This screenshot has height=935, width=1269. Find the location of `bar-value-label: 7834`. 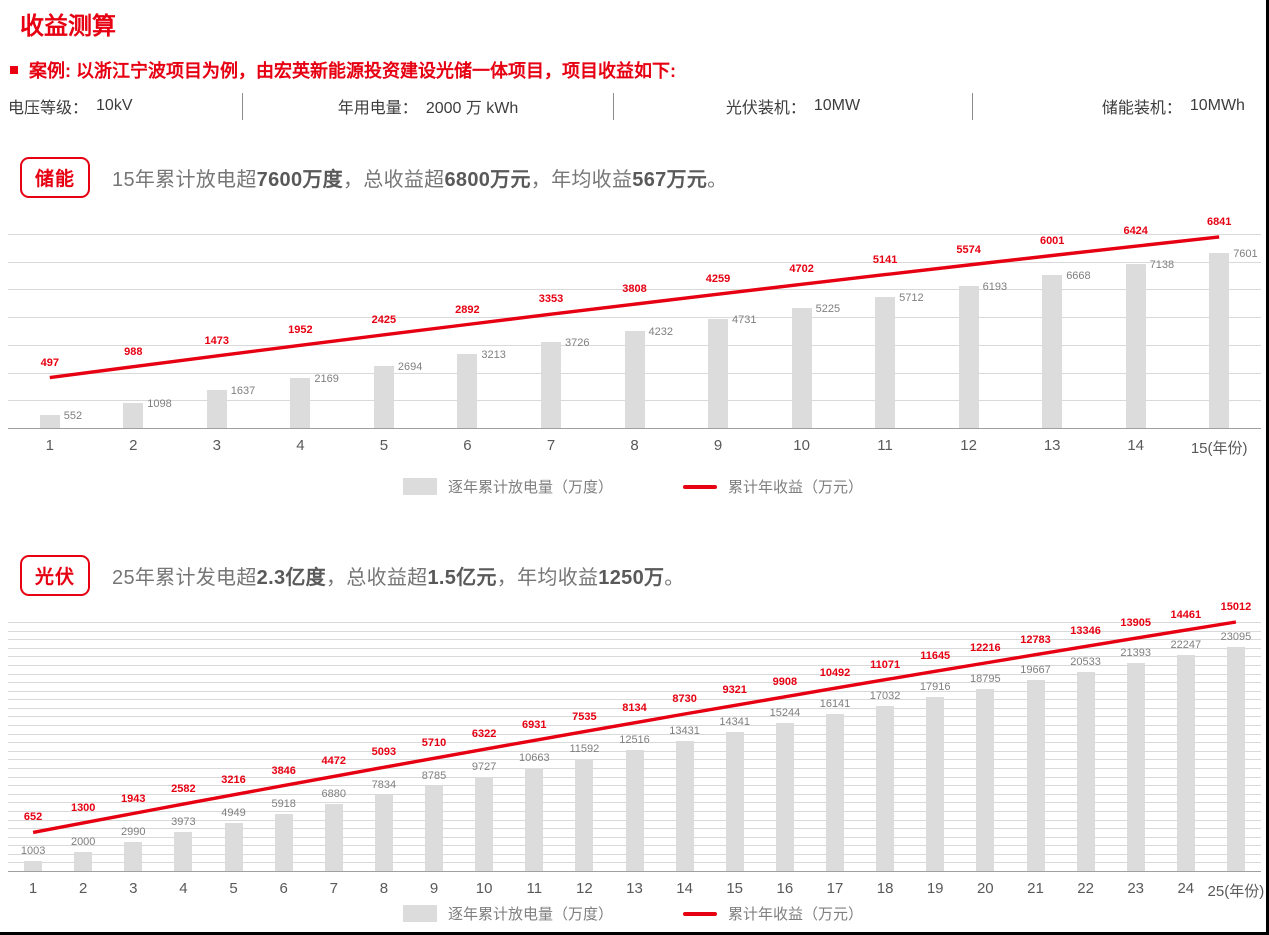

bar-value-label: 7834 is located at coordinates (384, 785).